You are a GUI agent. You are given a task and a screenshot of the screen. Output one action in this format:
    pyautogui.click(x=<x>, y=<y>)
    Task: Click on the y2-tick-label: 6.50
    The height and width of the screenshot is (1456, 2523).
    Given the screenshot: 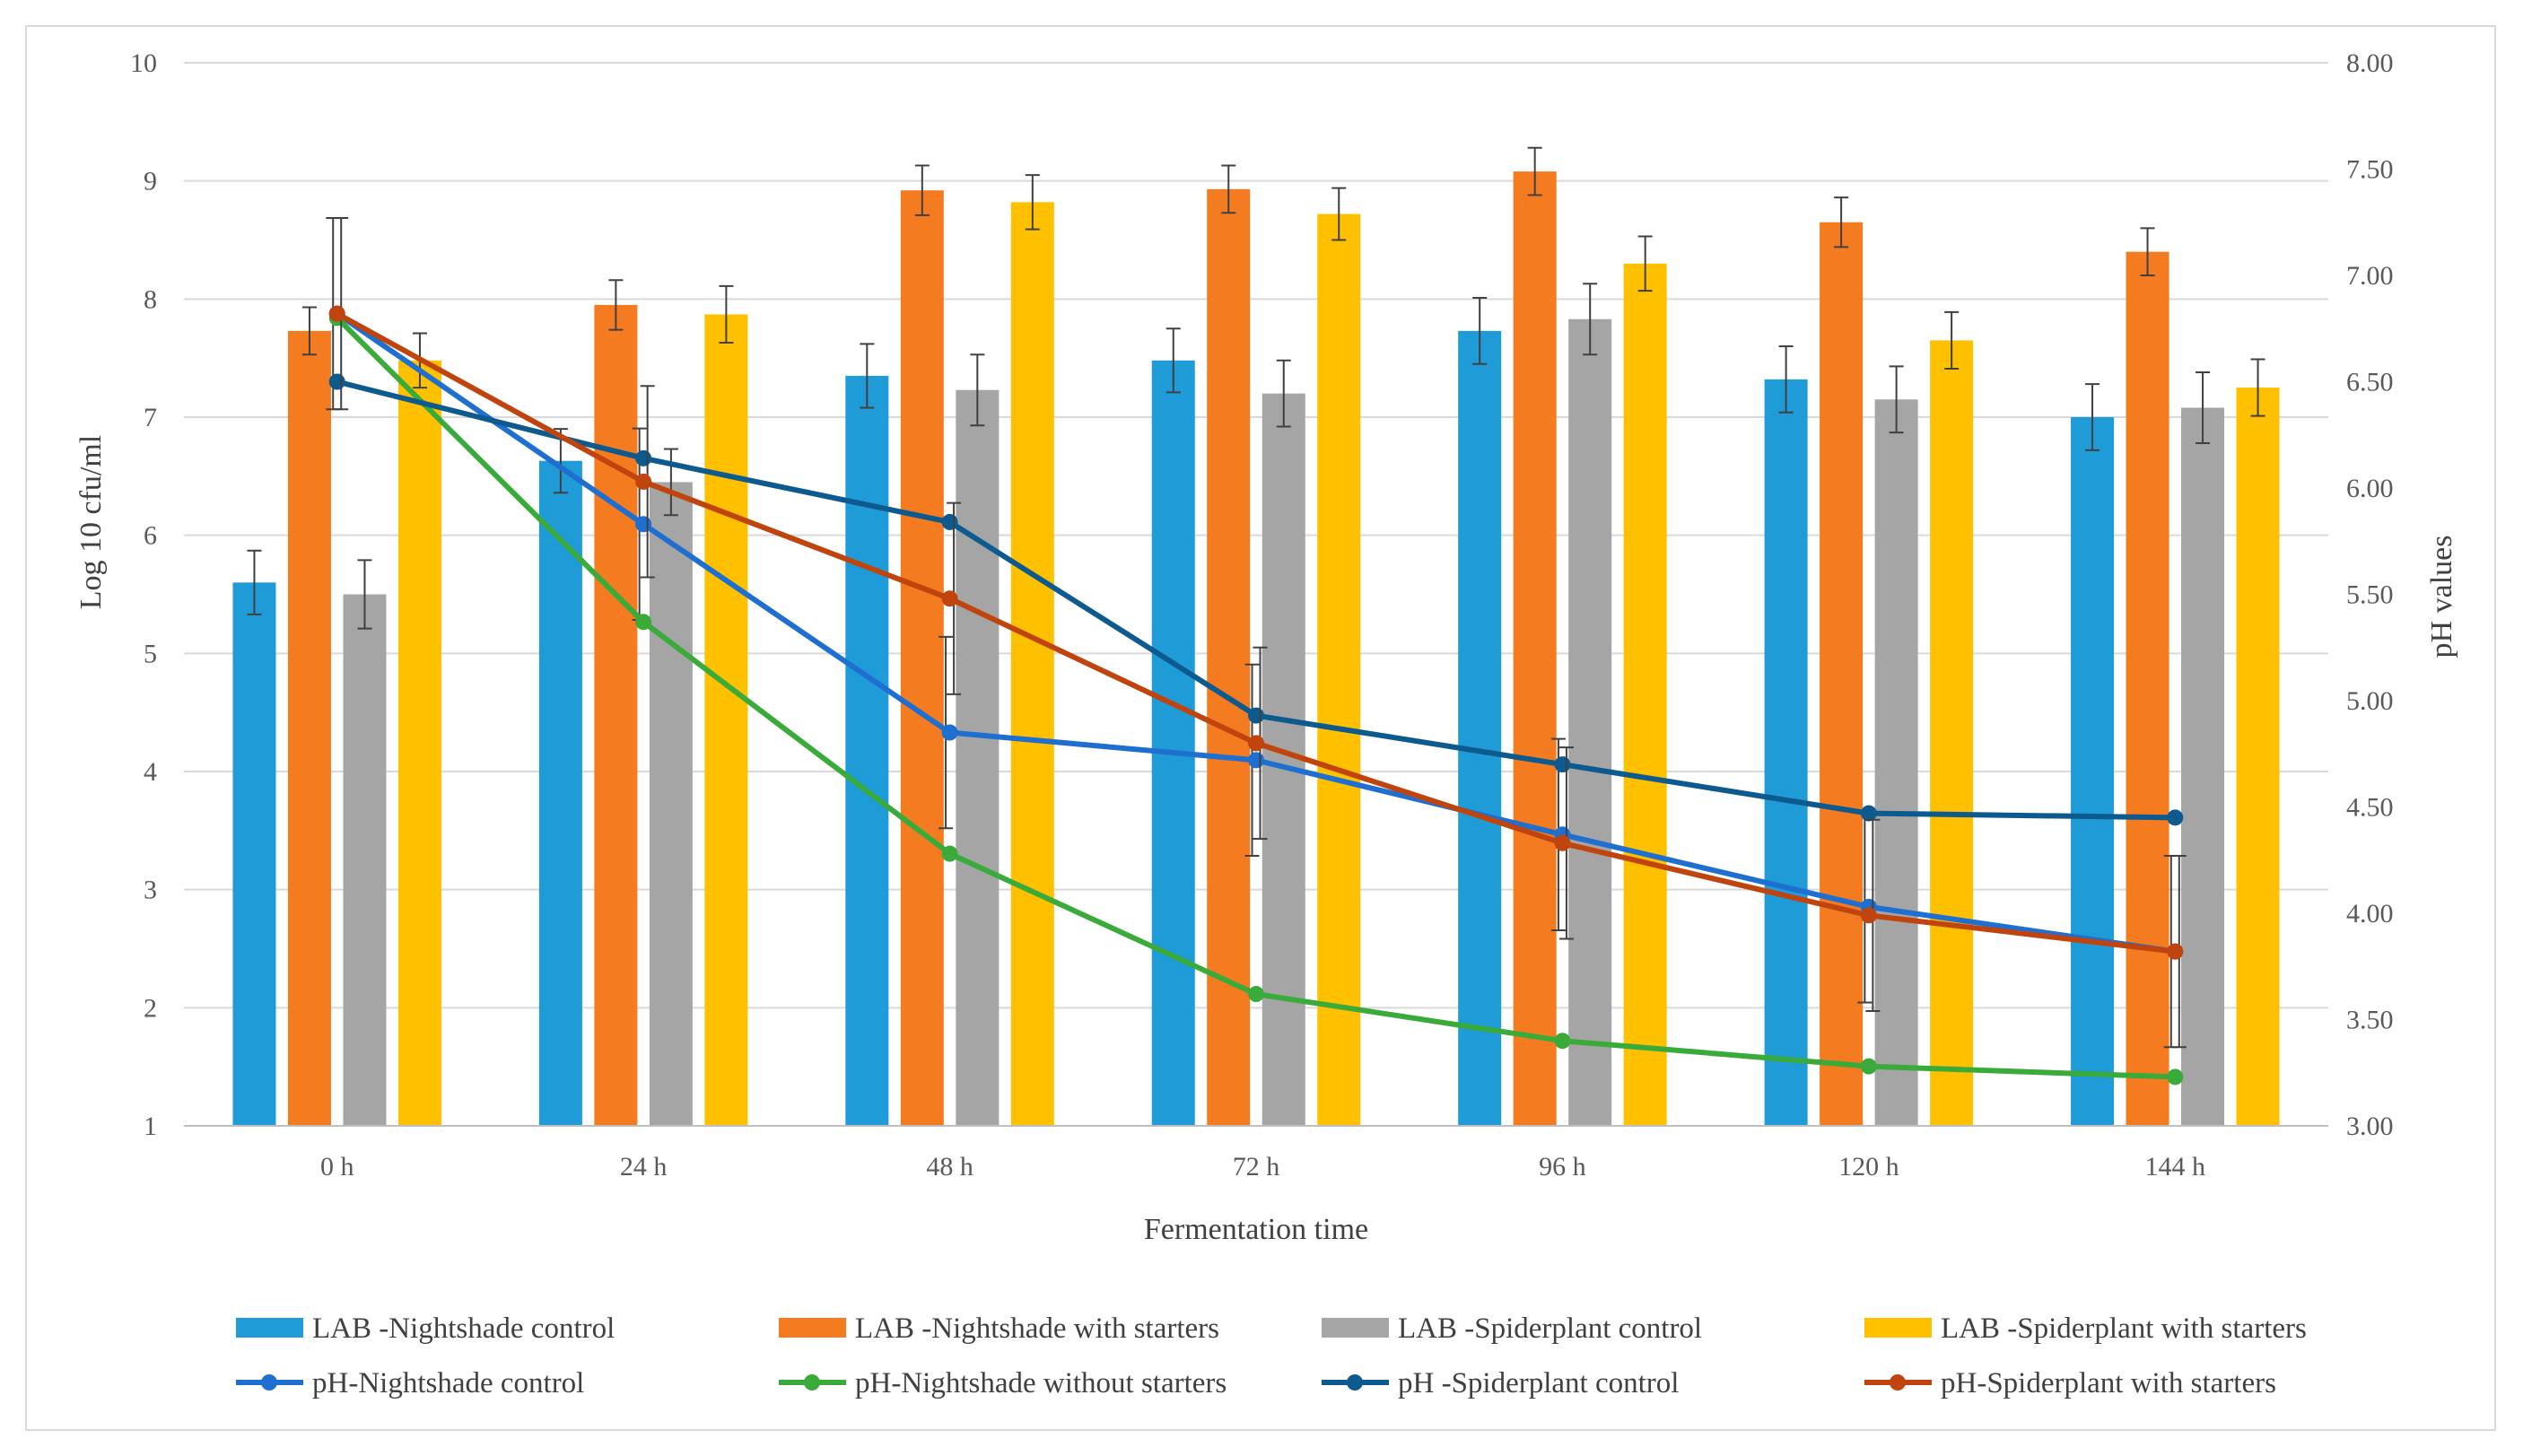 What is the action you would take?
    pyautogui.click(x=2370, y=382)
    